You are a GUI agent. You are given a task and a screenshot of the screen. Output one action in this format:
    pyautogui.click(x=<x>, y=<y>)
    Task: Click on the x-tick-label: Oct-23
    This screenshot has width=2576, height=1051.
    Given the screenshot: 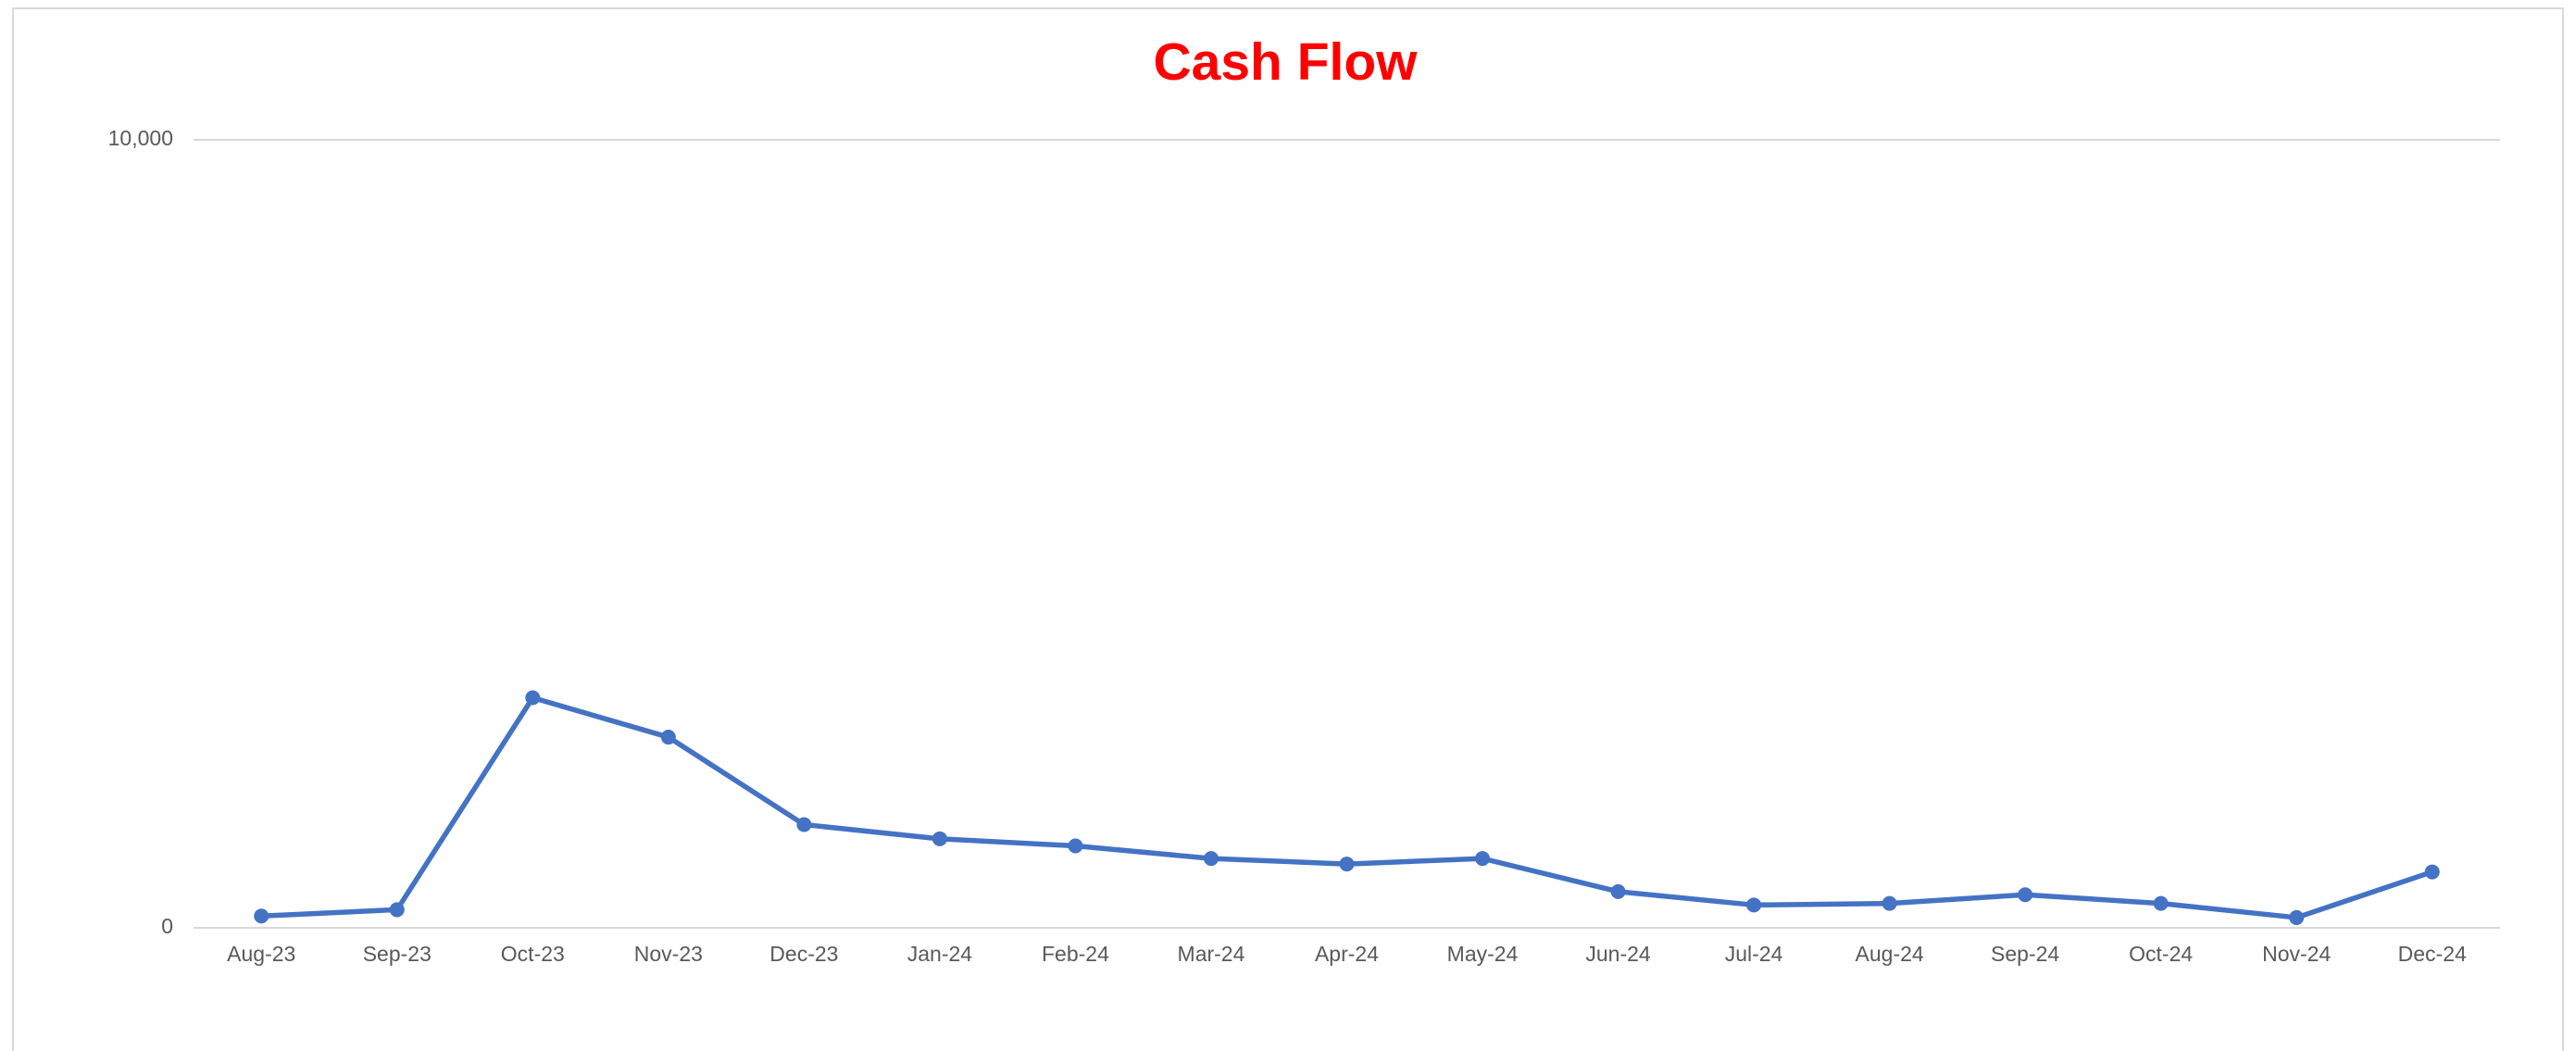 What is the action you would take?
    pyautogui.click(x=533, y=954)
    